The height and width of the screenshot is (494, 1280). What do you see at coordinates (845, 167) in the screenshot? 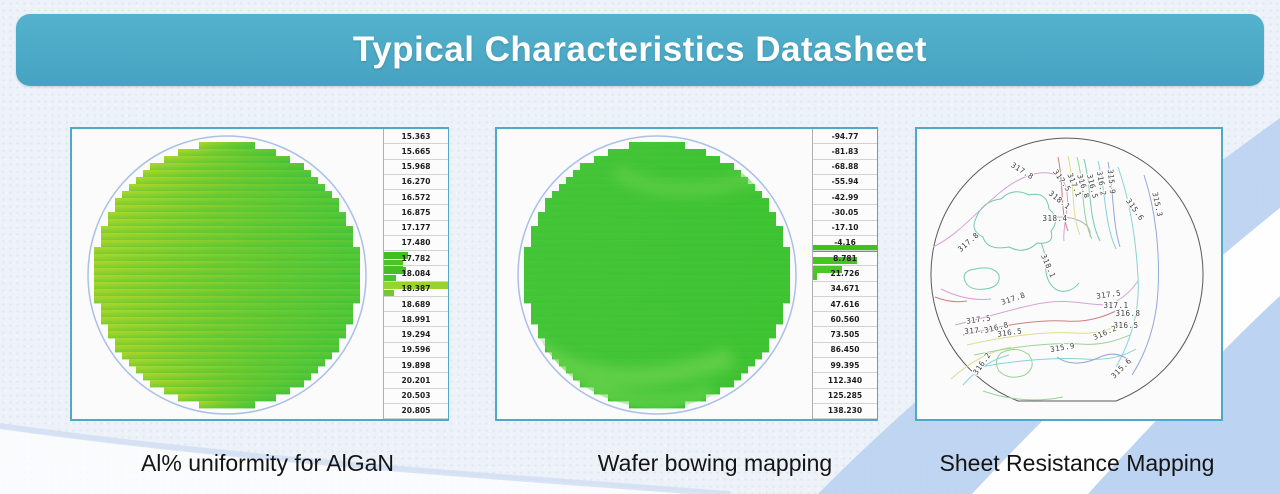
I see `legend-value: -68.88` at bounding box center [845, 167].